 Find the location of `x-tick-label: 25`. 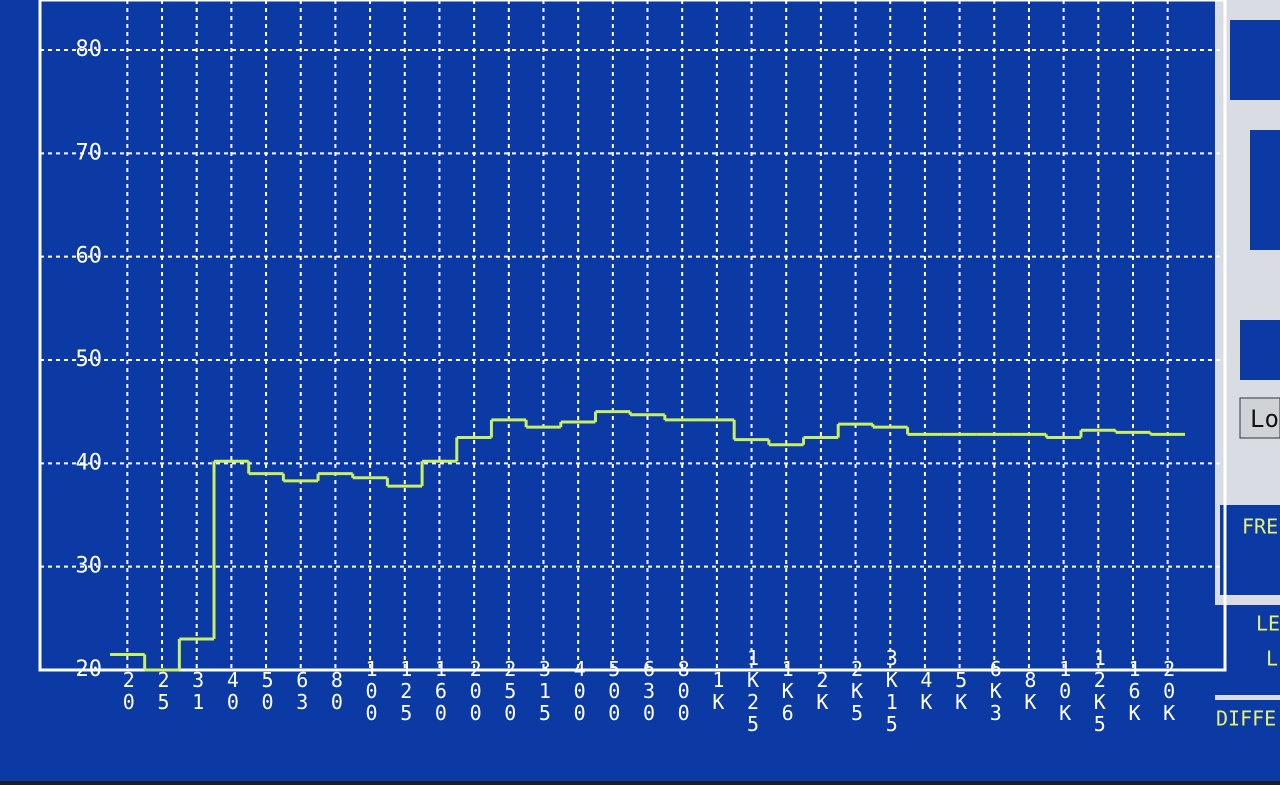

x-tick-label: 25 is located at coordinates (164, 690).